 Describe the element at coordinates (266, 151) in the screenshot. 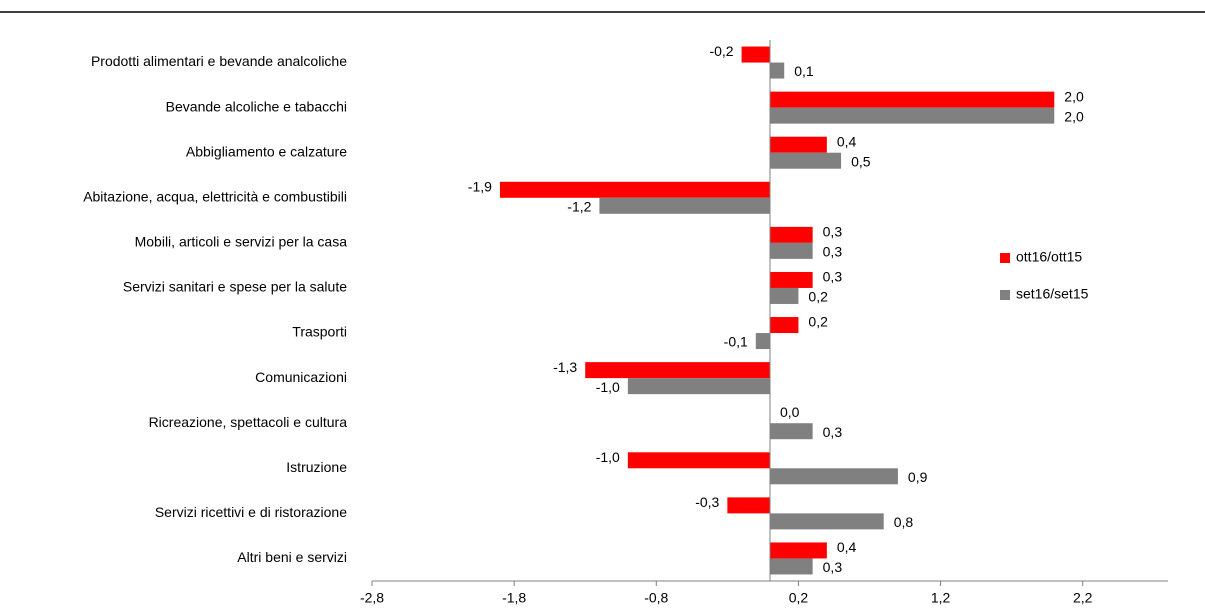

I see `y-tick-label: Abbigliamento e calzature` at that location.